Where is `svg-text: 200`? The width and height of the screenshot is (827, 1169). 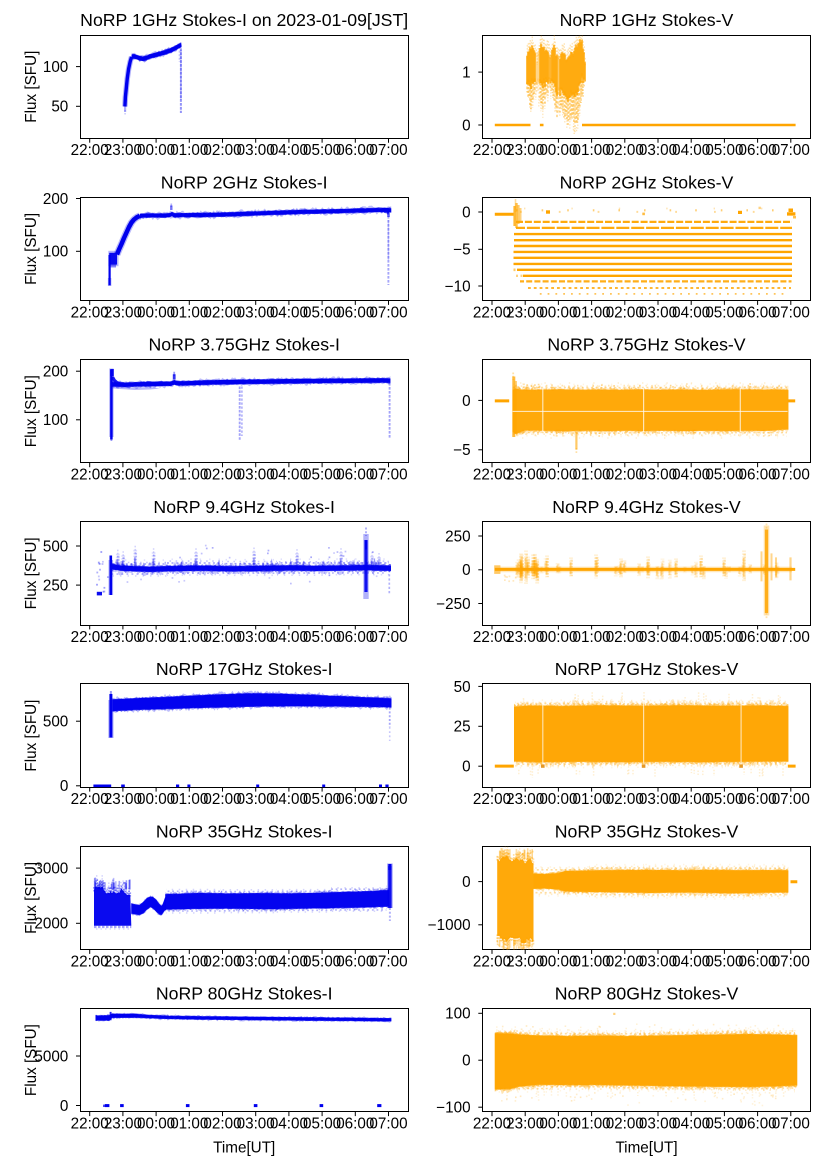 svg-text: 200 is located at coordinates (55, 372).